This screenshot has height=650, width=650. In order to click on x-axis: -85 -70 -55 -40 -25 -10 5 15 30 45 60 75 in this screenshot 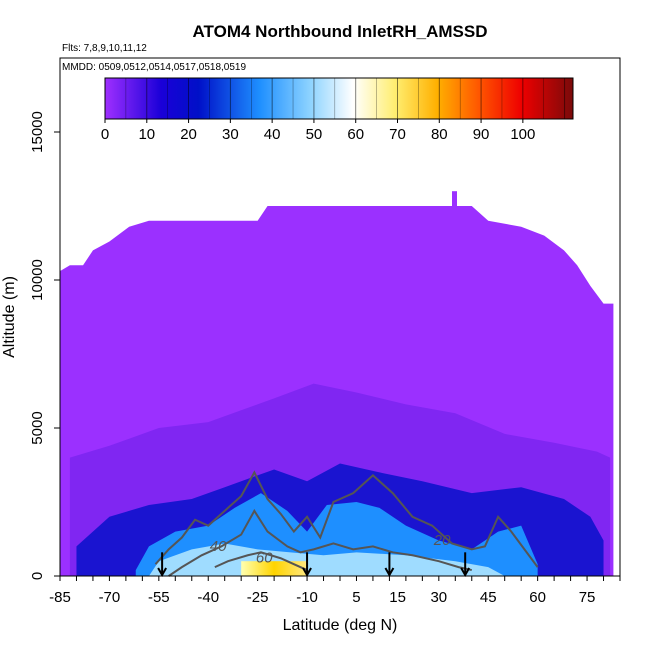, I will do `click(335, 591)`.